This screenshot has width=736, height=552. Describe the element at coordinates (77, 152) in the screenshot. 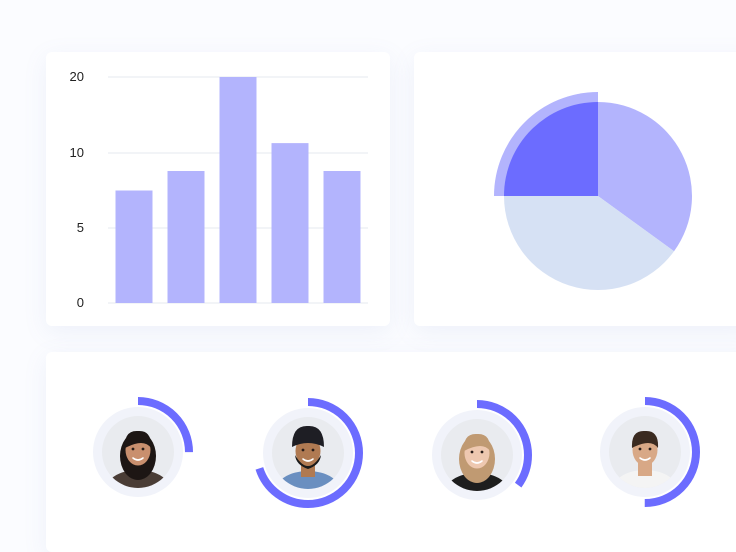

I see `y-tick-label: 10` at that location.